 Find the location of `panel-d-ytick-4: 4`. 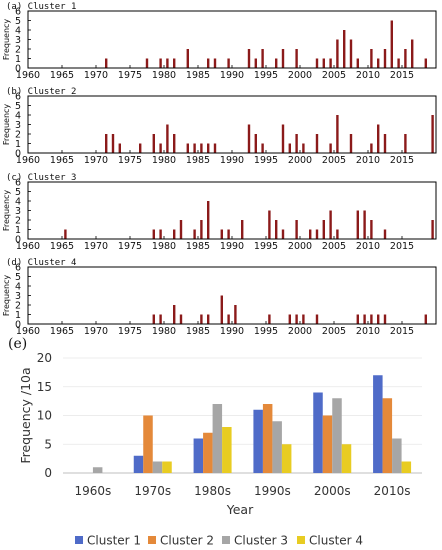

panel-d-ytick-4: 4 is located at coordinates (18, 287).